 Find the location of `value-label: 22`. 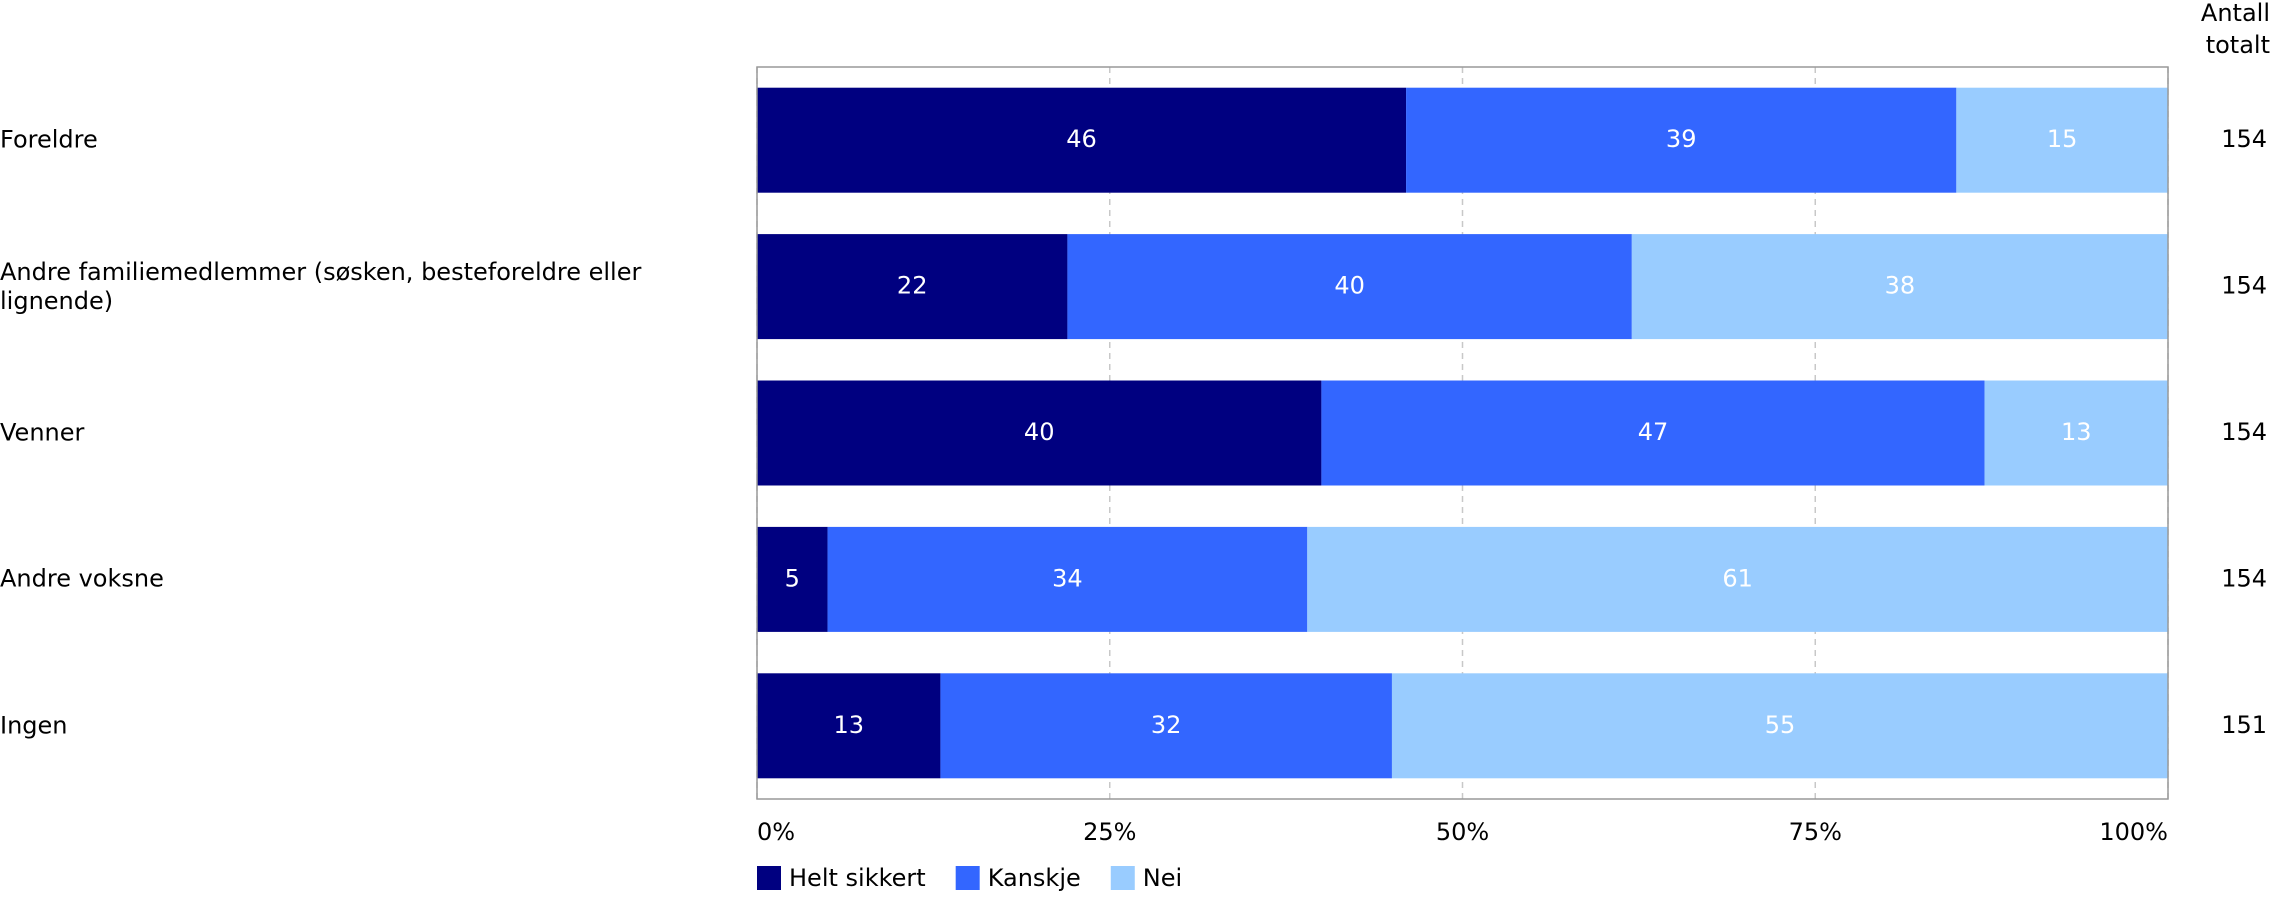

value-label: 22 is located at coordinates (912, 286).